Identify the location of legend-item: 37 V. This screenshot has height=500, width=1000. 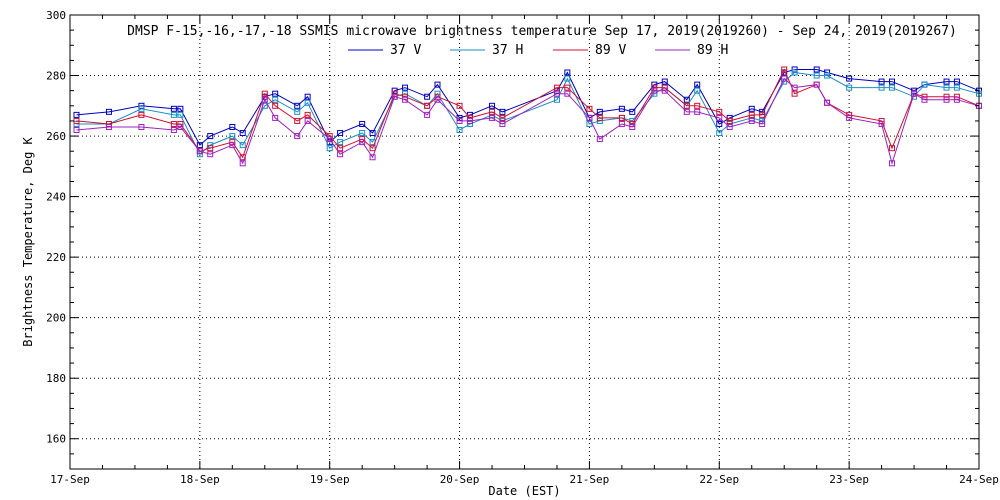
(384, 50).